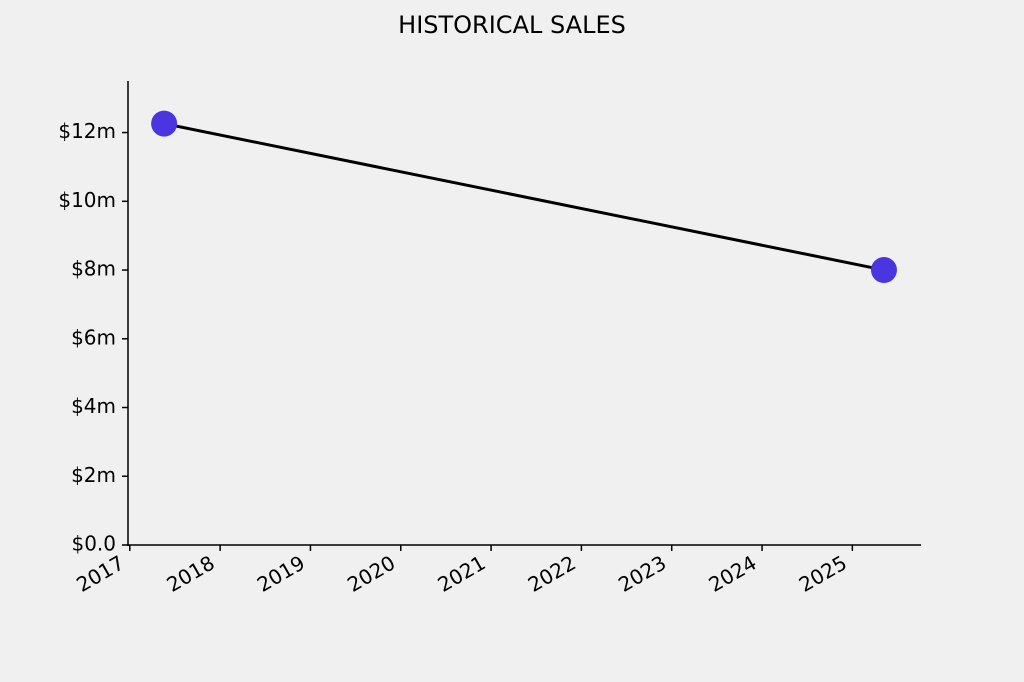 The height and width of the screenshot is (682, 1024). I want to click on chart-title: HISTORICAL SALES, so click(512, 25).